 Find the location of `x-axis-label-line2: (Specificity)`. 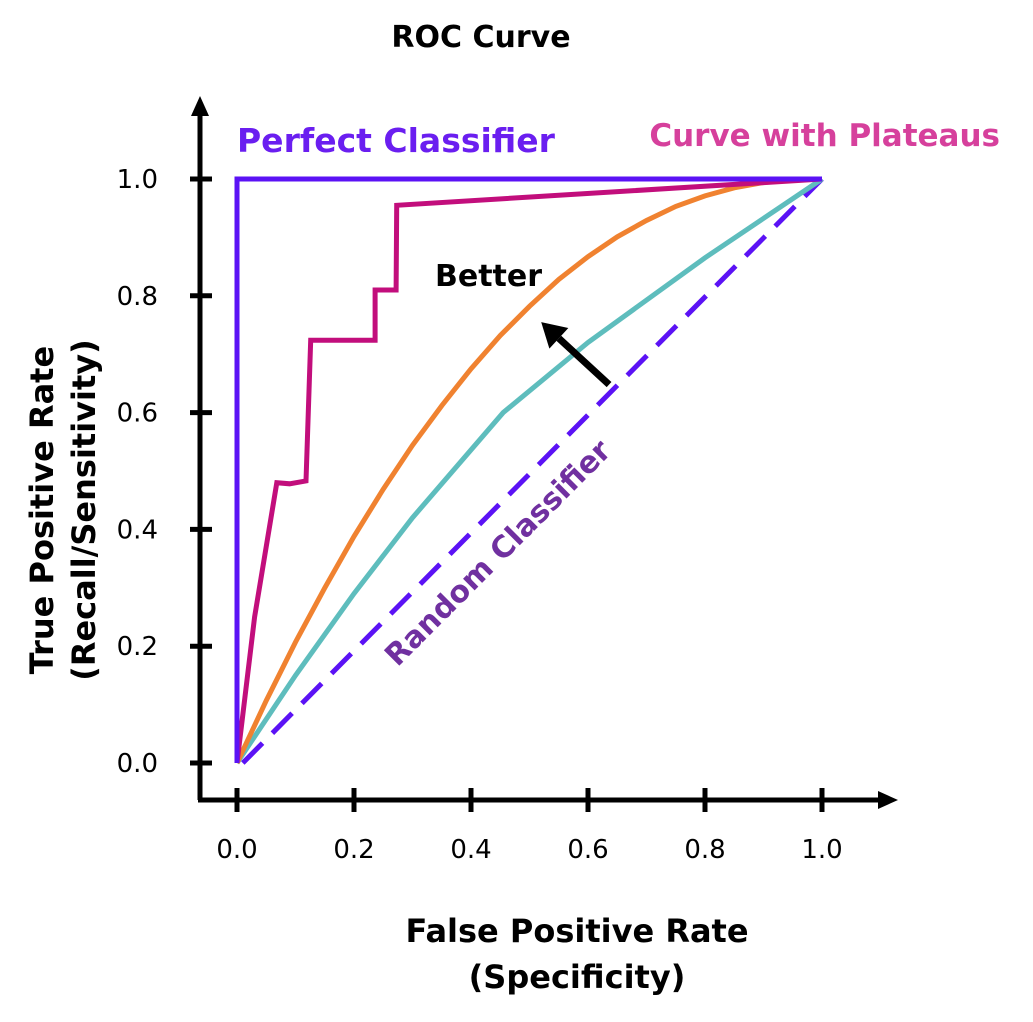

x-axis-label-line2: (Specificity) is located at coordinates (577, 977).